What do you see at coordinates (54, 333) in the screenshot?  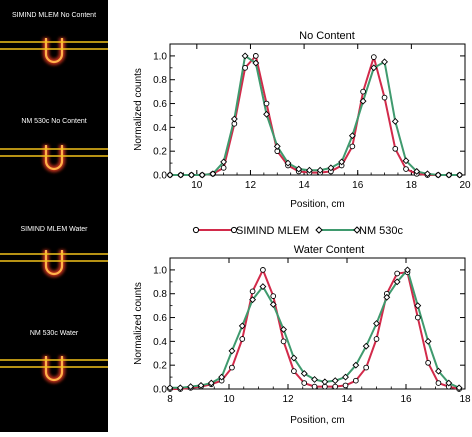 I see `image-label-nm530c-water: NM 530c Water` at bounding box center [54, 333].